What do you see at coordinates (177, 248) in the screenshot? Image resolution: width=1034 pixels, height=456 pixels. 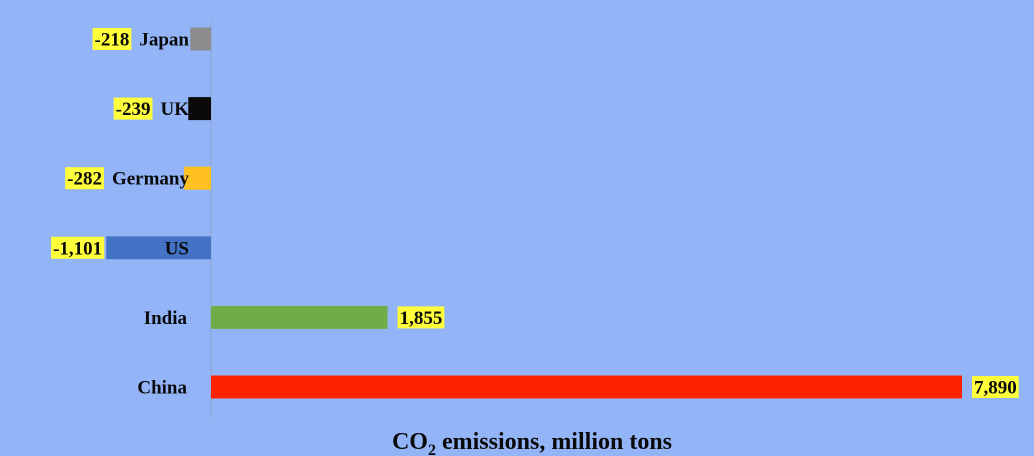 I see `category-label-us: US` at bounding box center [177, 248].